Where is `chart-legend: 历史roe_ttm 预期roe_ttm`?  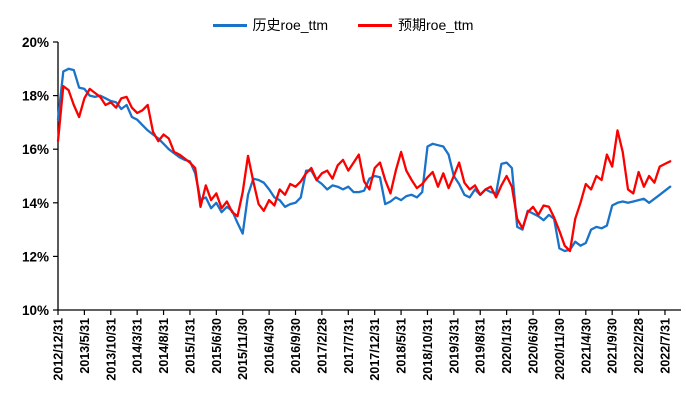
chart-legend: 历史roe_ttm 预期roe_ttm is located at coordinates (343, 25).